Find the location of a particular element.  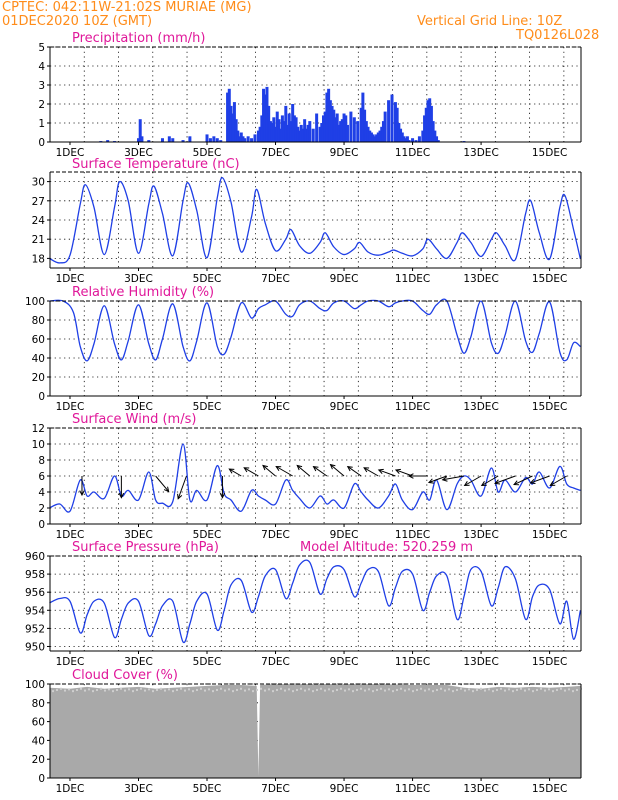

x-tick-label: 3DEC is located at coordinates (138, 153).